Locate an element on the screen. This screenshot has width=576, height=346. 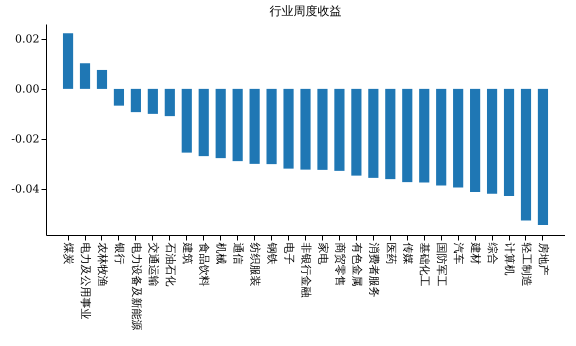
x-tick-label: 基础化工 is located at coordinates (425, 264).